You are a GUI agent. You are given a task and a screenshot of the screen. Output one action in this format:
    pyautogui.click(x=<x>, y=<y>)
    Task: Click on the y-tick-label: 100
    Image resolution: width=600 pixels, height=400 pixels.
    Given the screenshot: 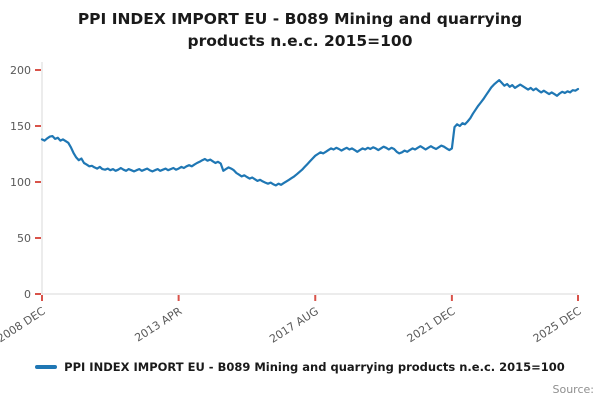 What is the action you would take?
    pyautogui.click(x=20, y=182)
    